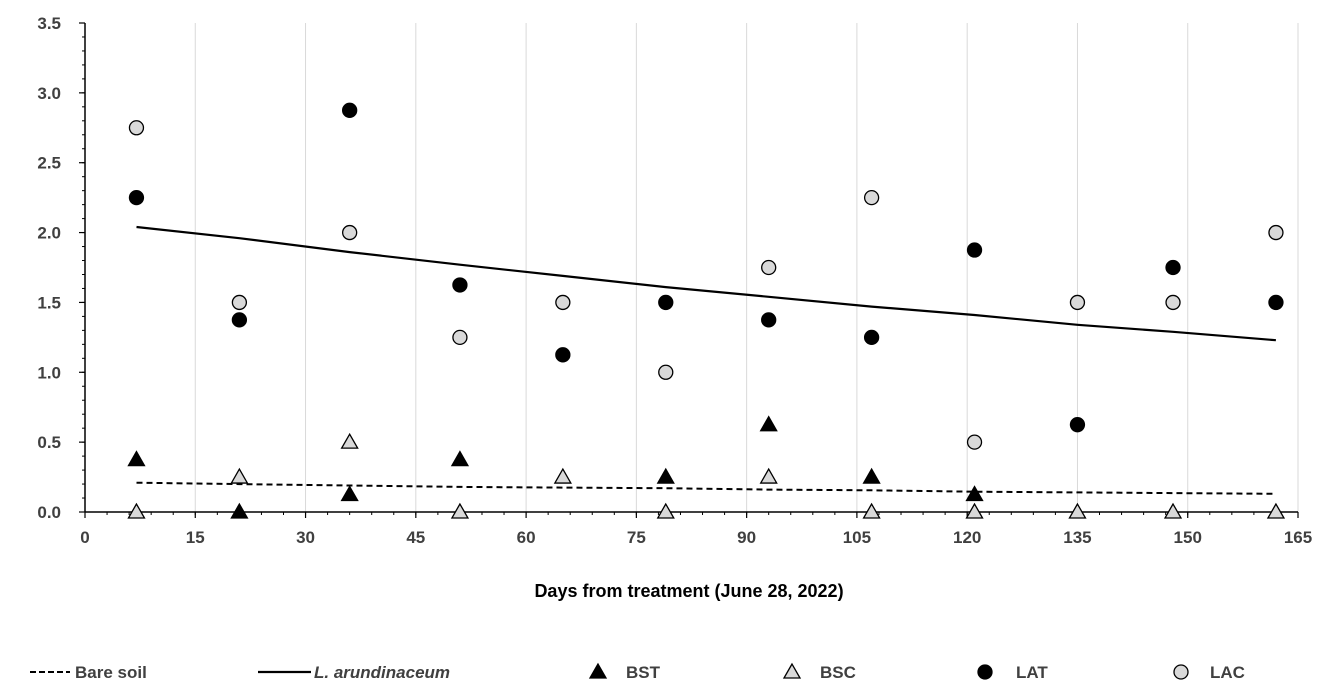 Image resolution: width=1318 pixels, height=687 pixels. I want to click on legend-item-bare-soil: Bare soil, so click(88, 672).